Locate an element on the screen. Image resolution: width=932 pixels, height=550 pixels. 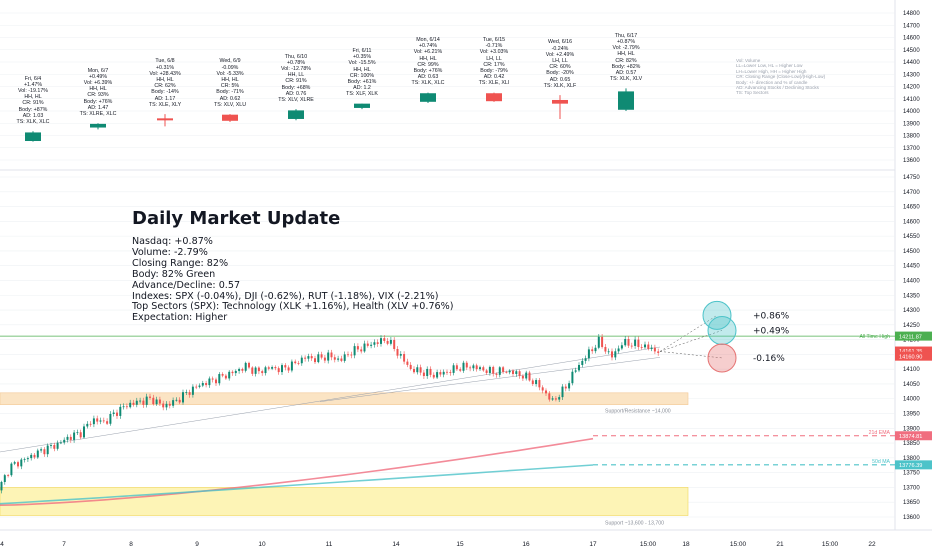
day-stats-line: Wed, 6/9 is located at coordinates (230, 61).